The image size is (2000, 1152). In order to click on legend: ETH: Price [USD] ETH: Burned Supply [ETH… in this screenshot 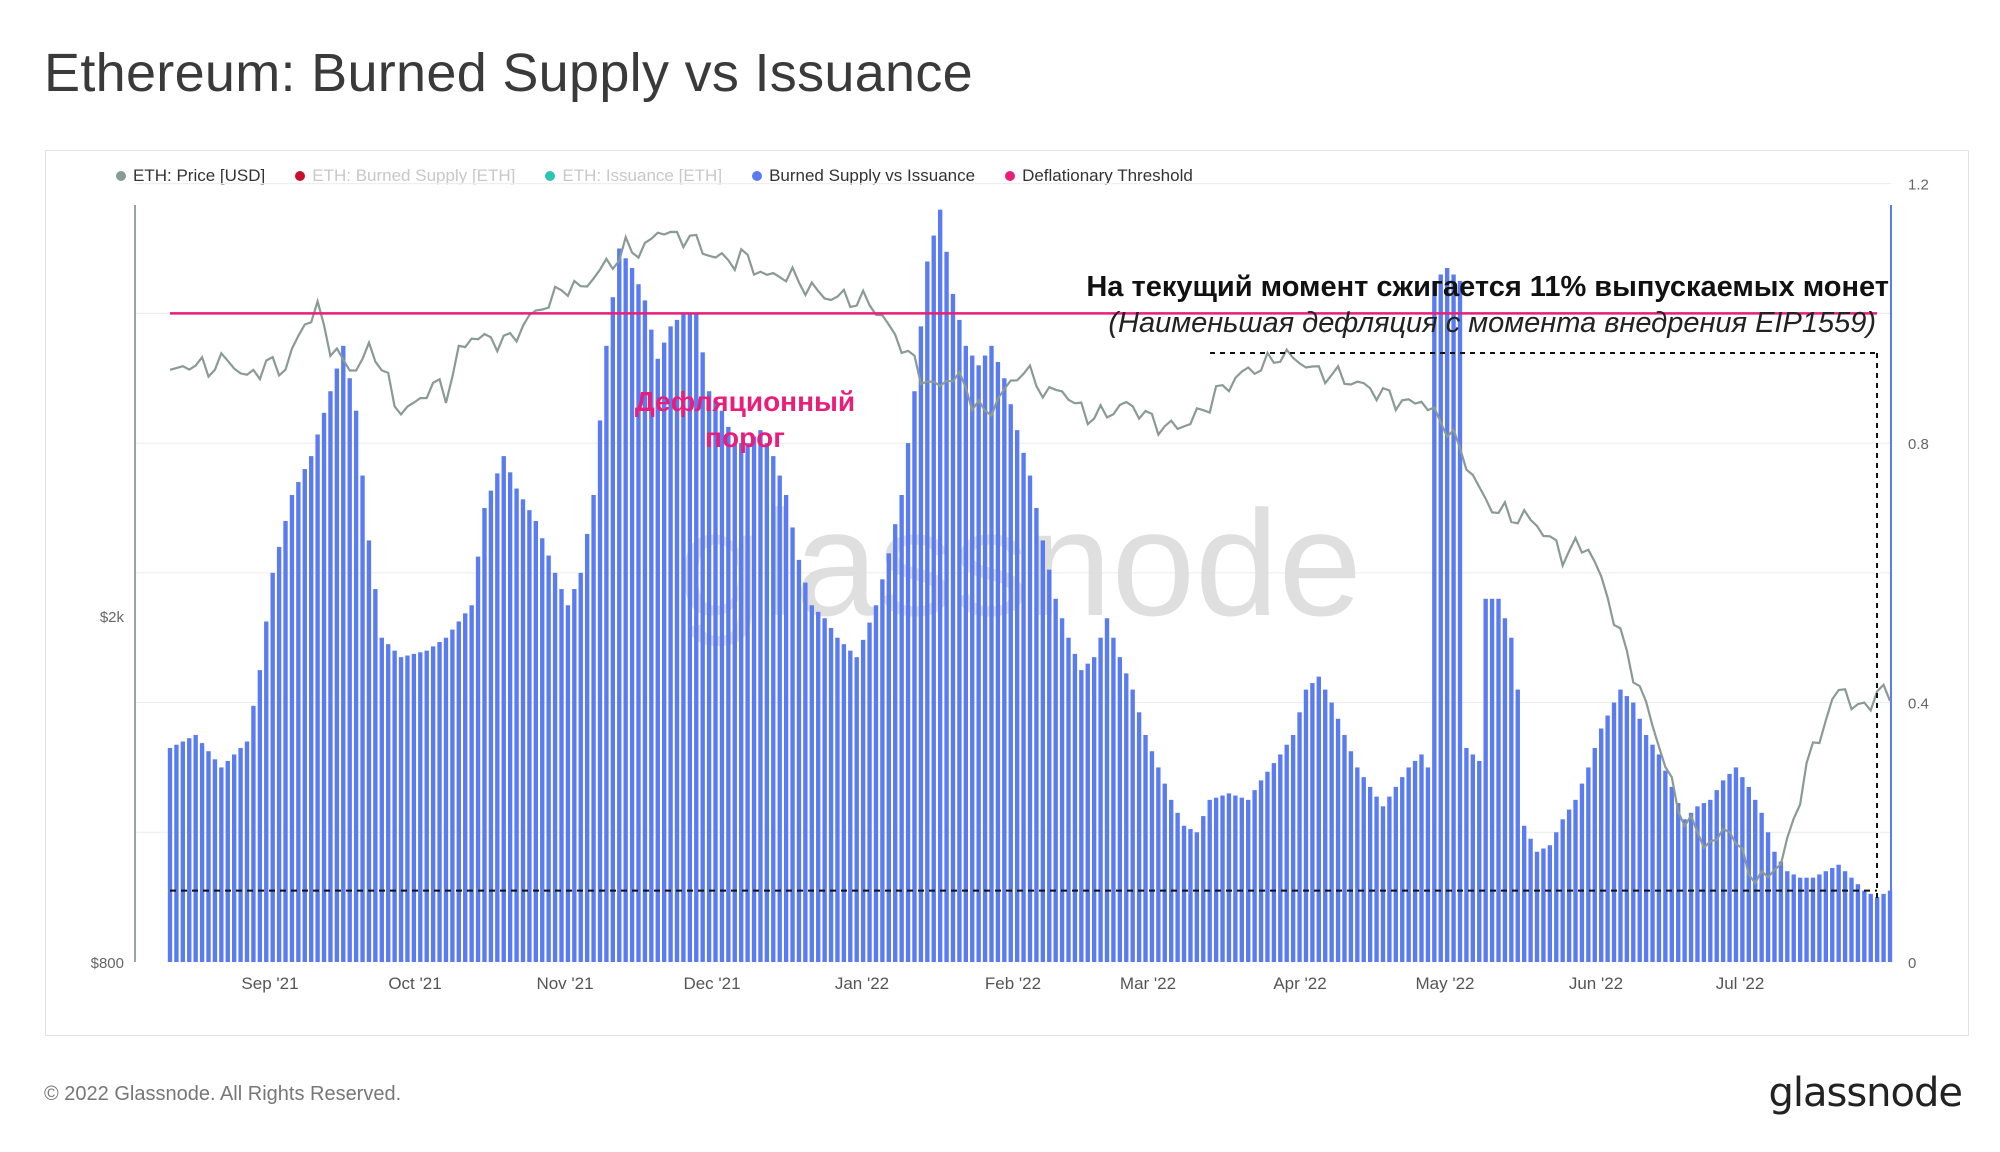, I will do `click(654, 176)`.